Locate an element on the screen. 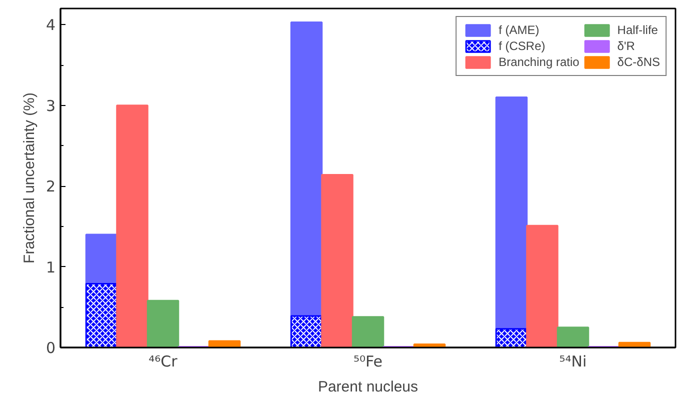 The image size is (687, 407). x-tick-label: ⁴⁶Cr is located at coordinates (163, 361).